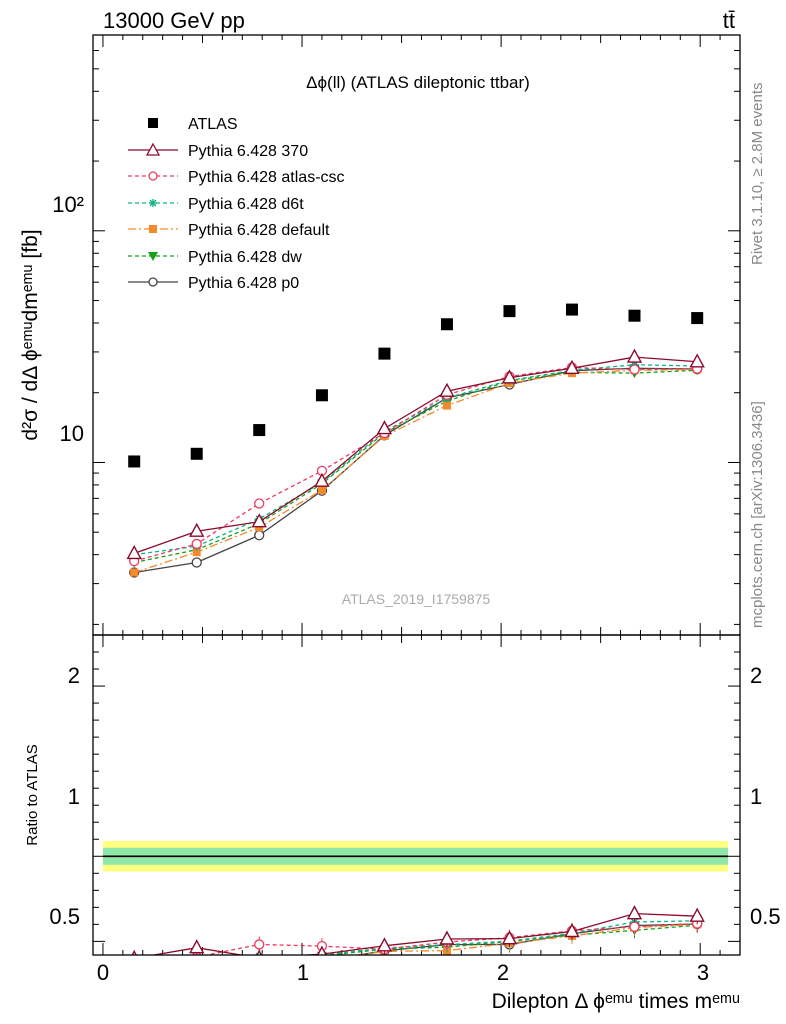 This screenshot has height=1024, width=786. Describe the element at coordinates (703, 972) in the screenshot. I see `x-tick-label-3: 3` at that location.